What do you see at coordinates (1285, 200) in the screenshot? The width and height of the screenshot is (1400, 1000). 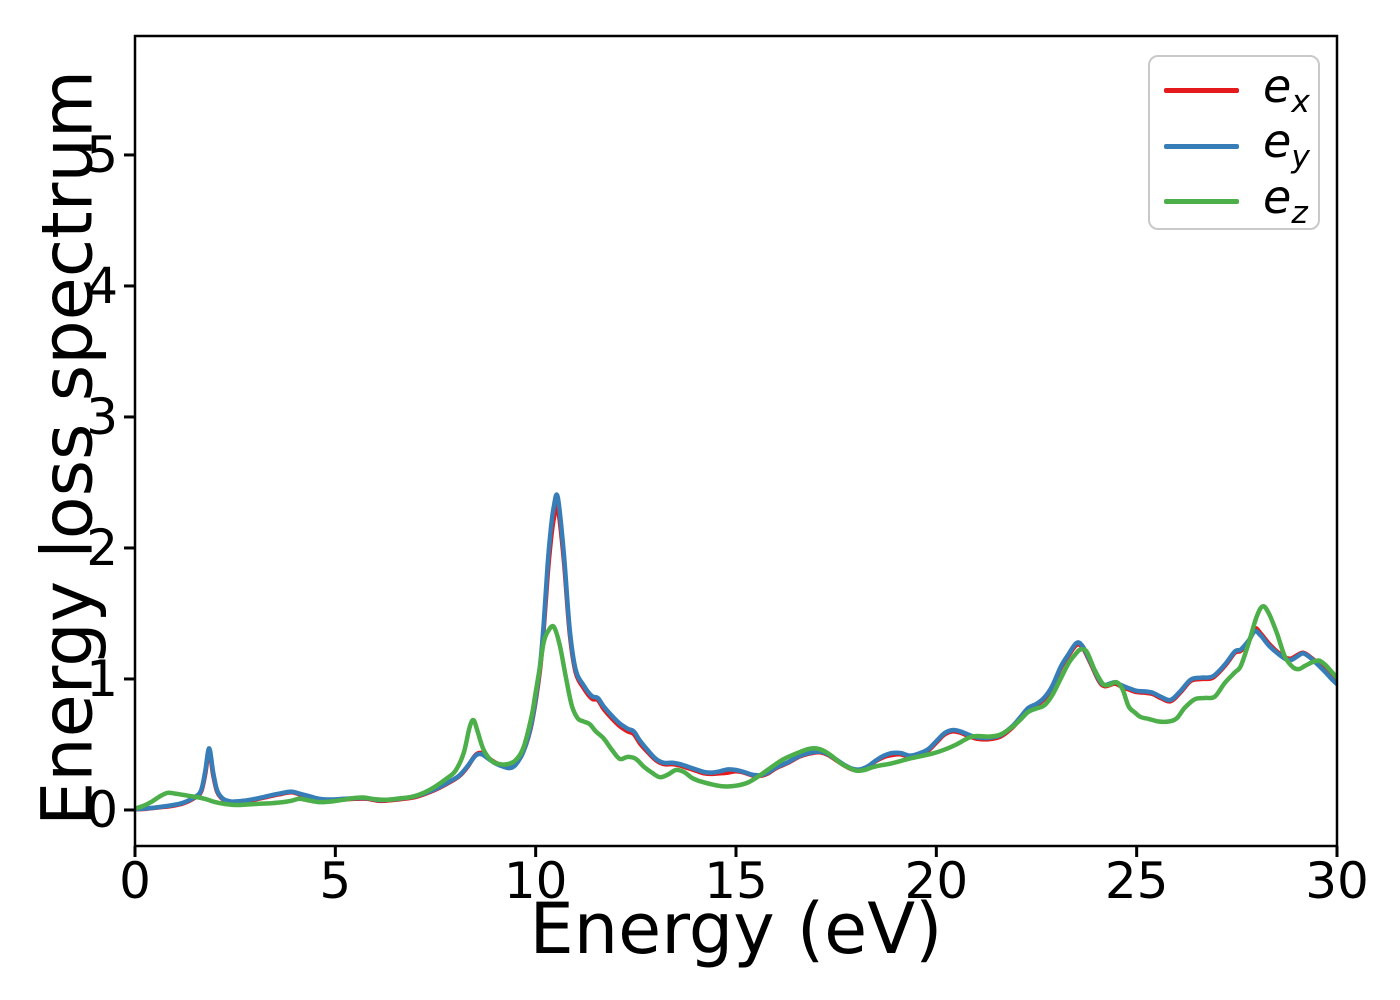 I see `legend-label-ez: ez` at bounding box center [1285, 200].